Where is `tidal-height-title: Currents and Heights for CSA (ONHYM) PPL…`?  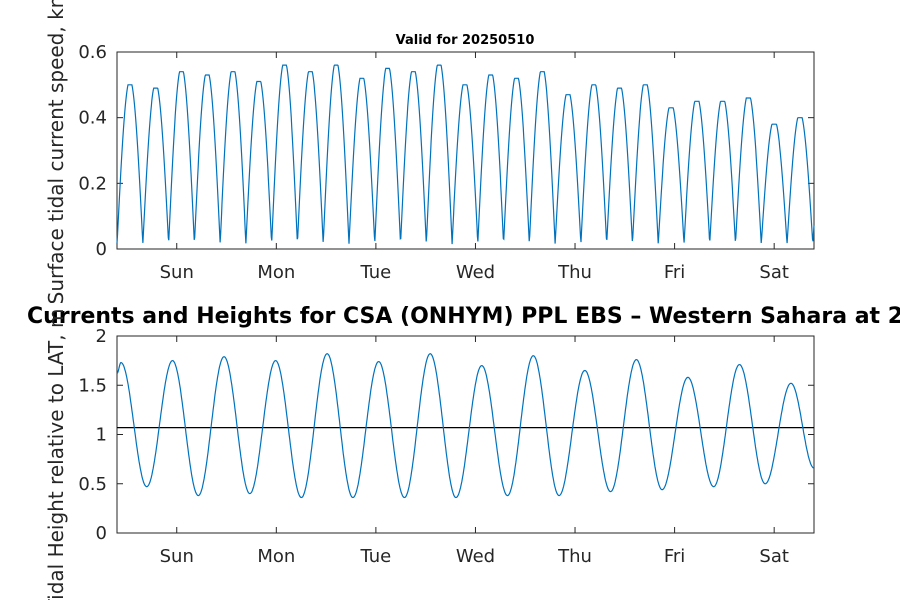
tidal-height-title: Currents and Heights for CSA (ONHYM) PPL… is located at coordinates (463, 316).